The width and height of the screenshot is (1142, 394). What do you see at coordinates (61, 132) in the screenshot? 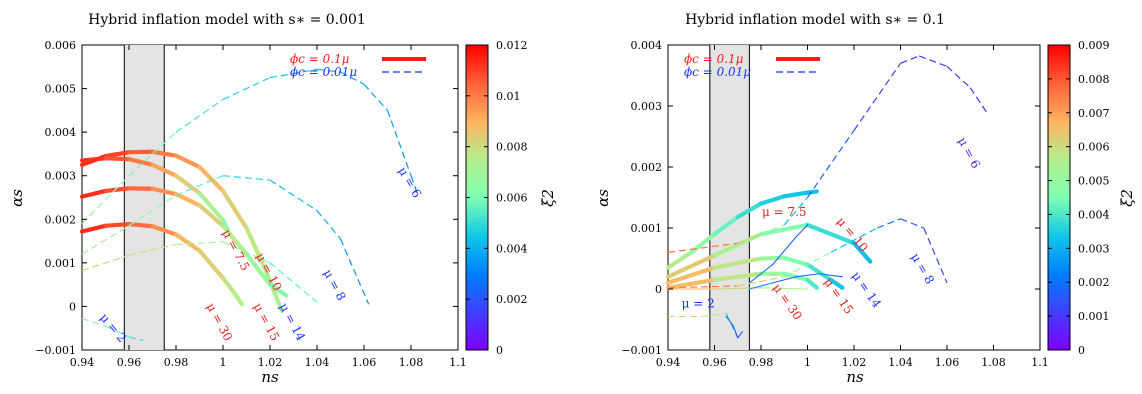
I see `y-tick-label: 0.004` at bounding box center [61, 132].